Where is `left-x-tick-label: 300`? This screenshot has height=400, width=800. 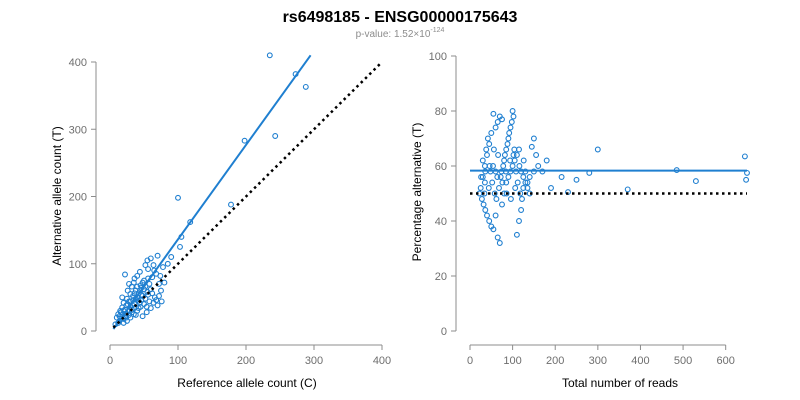 left-x-tick-label: 300 is located at coordinates (314, 361).